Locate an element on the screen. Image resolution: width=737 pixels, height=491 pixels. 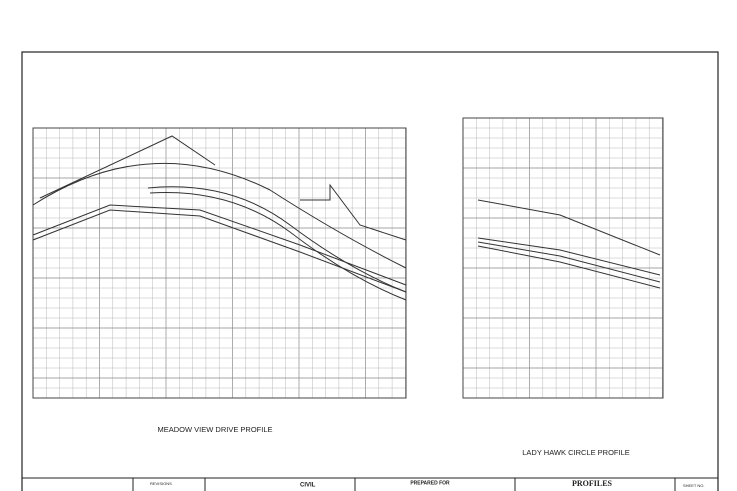
left-profile-title: MEADOW VIEW DRIVE PROFILE is located at coordinates (214, 429).